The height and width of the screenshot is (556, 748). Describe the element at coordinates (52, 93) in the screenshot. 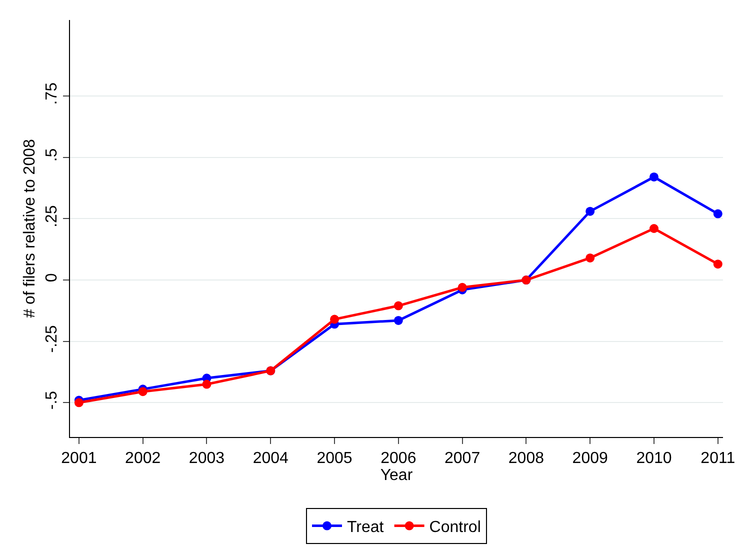

I see `y-tick-label: .75` at that location.